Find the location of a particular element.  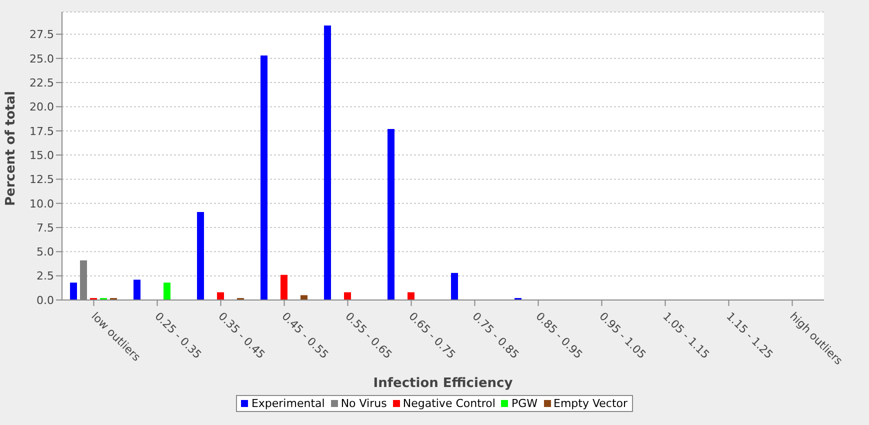

legend-label: Experimental is located at coordinates (287, 403).